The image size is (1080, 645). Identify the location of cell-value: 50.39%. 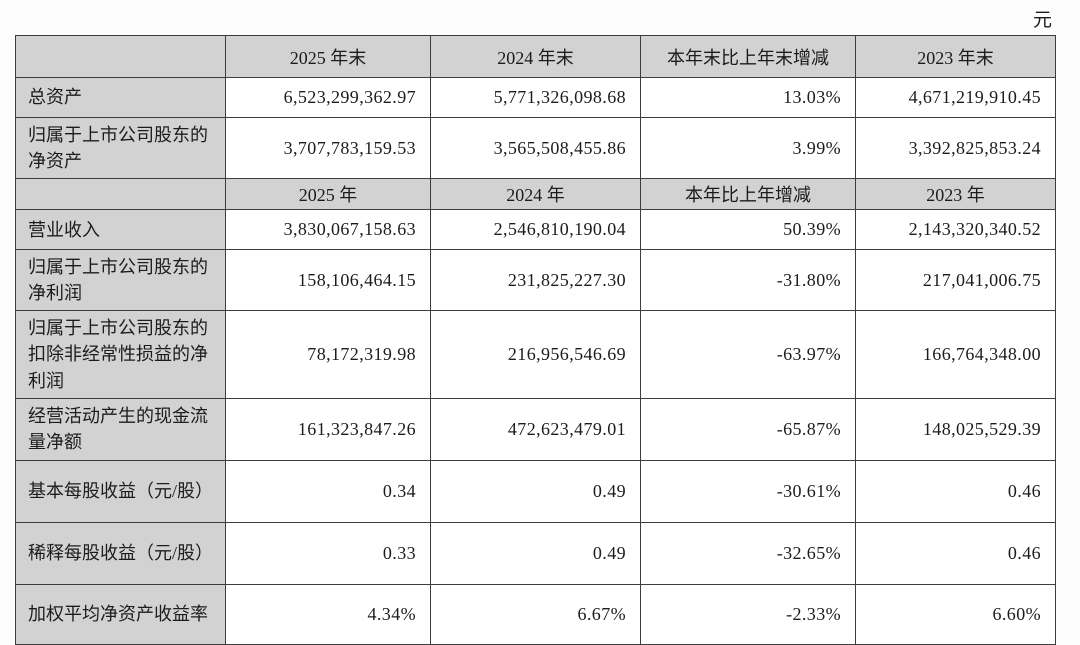
(748, 230).